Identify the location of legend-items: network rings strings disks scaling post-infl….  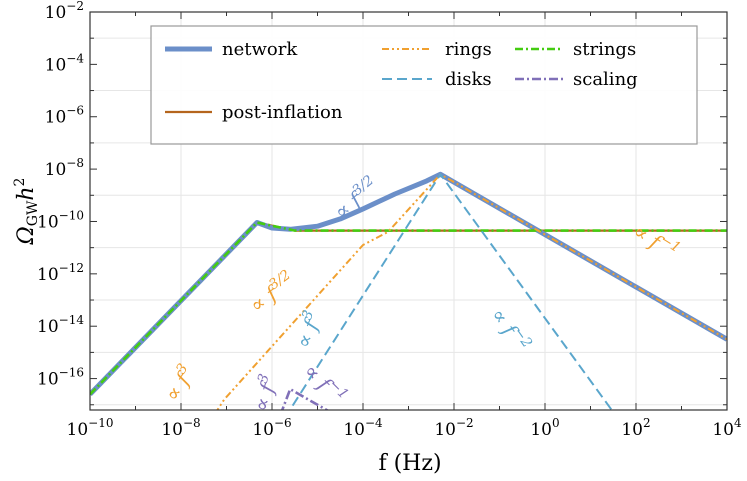
(401, 81).